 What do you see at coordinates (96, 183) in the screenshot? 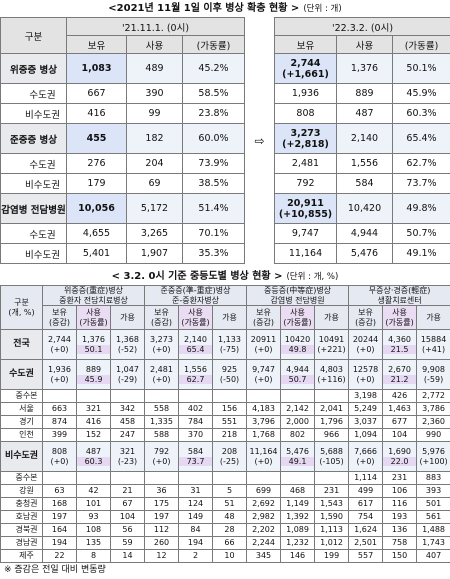
I see `cell: 179` at bounding box center [96, 183].